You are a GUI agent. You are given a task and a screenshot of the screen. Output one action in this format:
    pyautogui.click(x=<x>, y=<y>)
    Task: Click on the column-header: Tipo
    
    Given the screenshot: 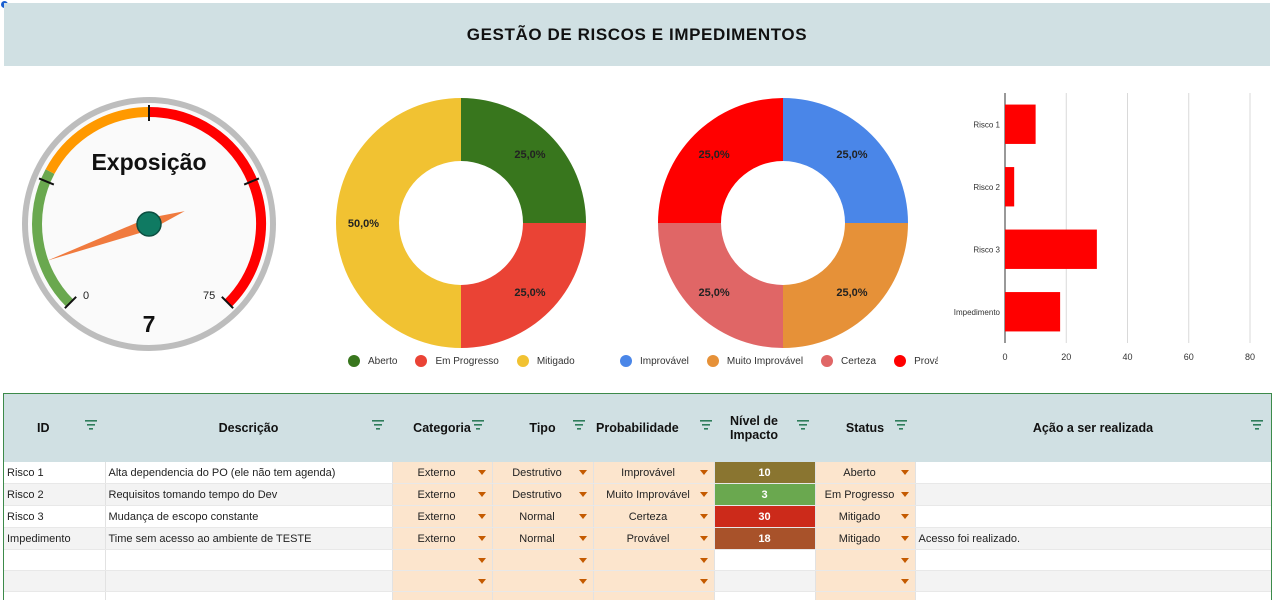 What is the action you would take?
    pyautogui.click(x=542, y=428)
    